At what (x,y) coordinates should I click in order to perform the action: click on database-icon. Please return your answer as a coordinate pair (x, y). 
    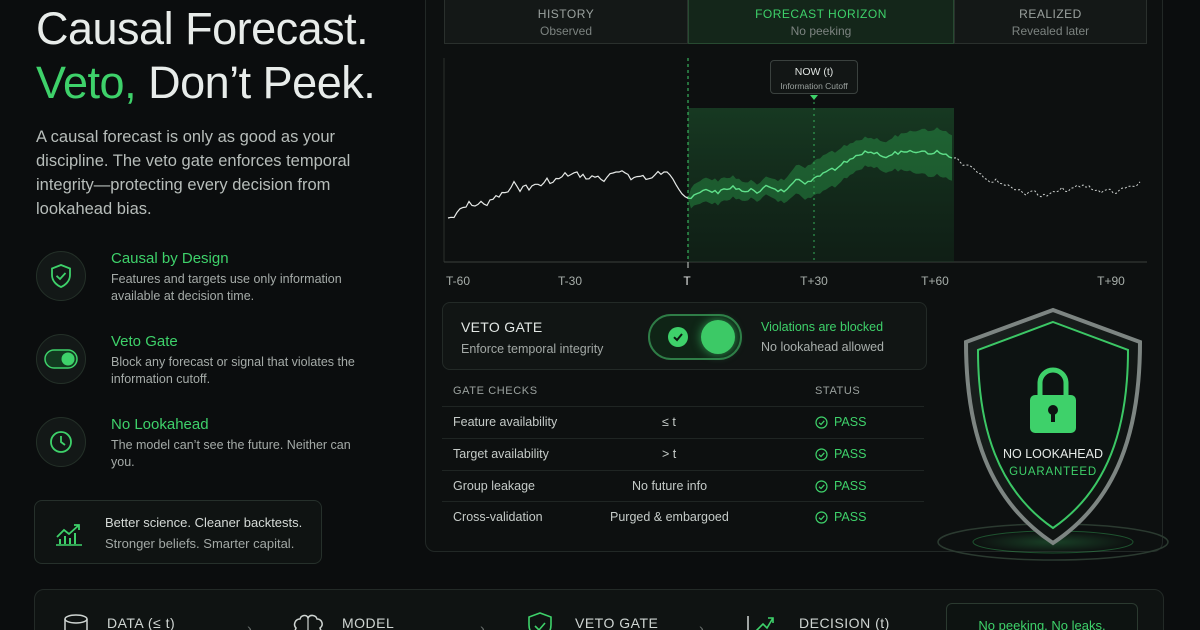
    Looking at the image, I should click on (76, 621).